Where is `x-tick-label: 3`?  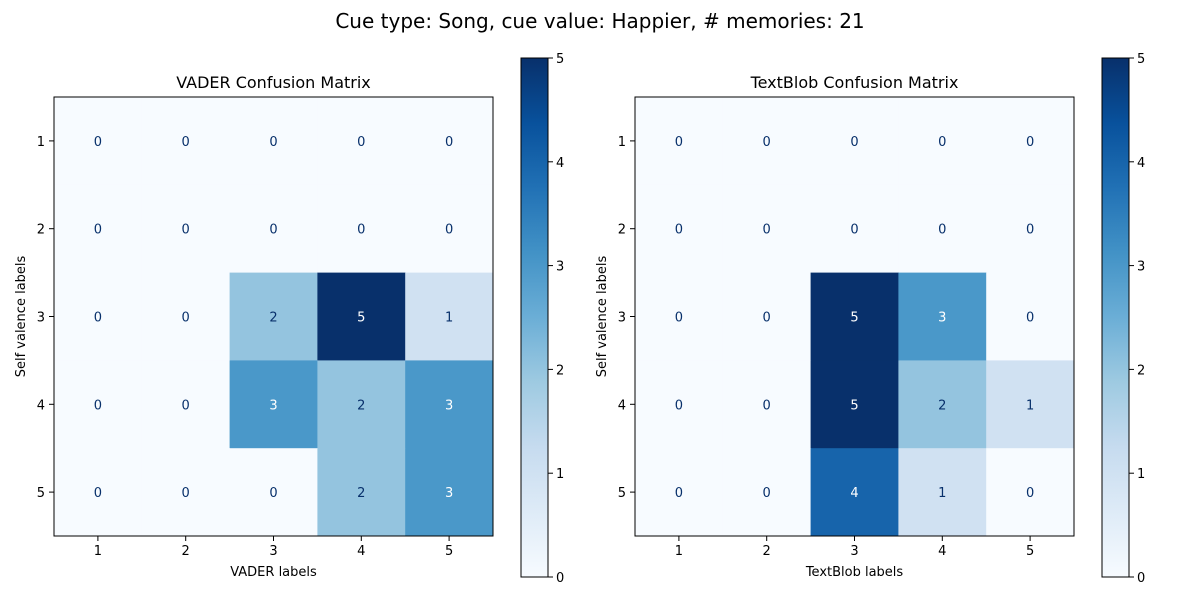 x-tick-label: 3 is located at coordinates (854, 551).